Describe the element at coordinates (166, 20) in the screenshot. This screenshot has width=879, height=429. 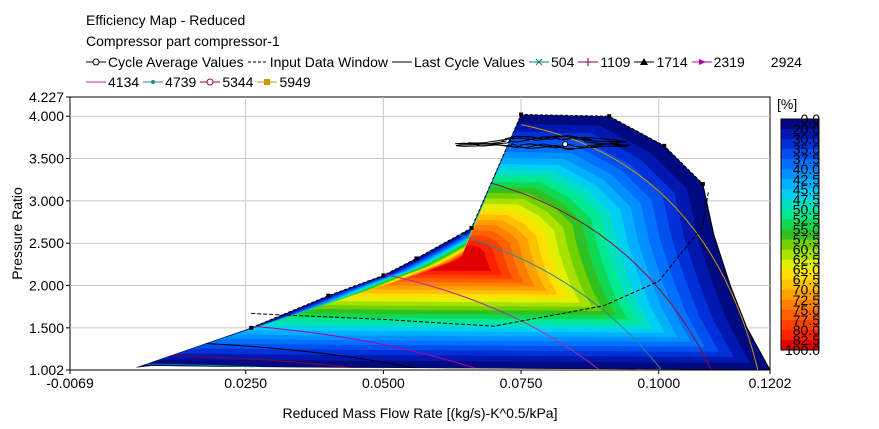
I see `chart-title: Efficiency Map - Reduced` at that location.